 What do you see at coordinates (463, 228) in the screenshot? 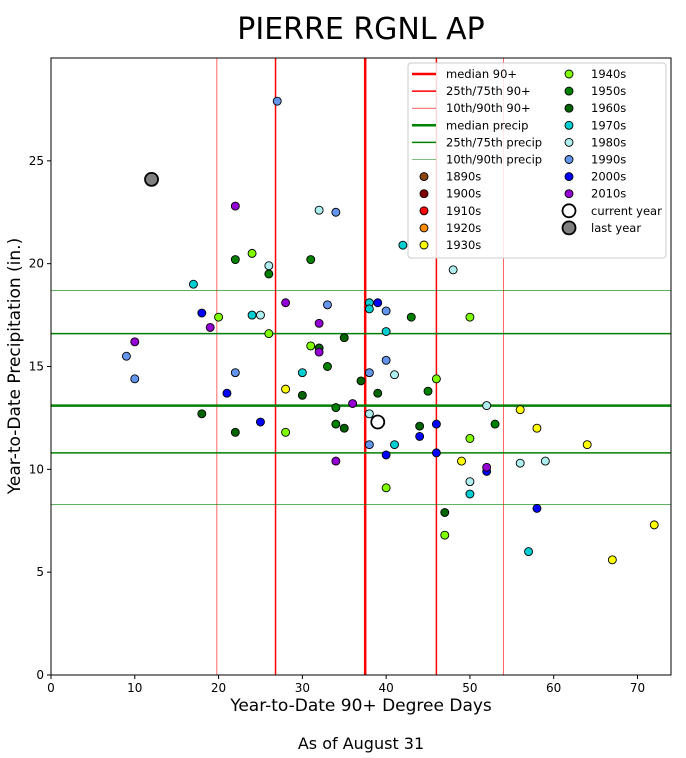
I see `legend-label: 1920s` at bounding box center [463, 228].